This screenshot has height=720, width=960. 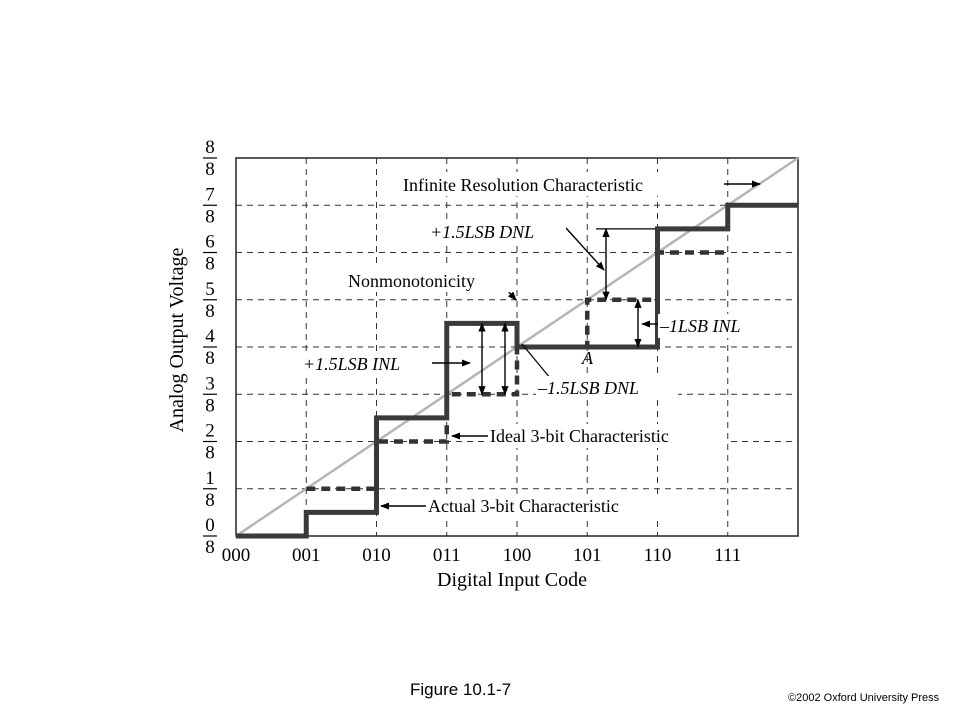 I want to click on y-tick-numerator: 7, so click(x=210, y=194).